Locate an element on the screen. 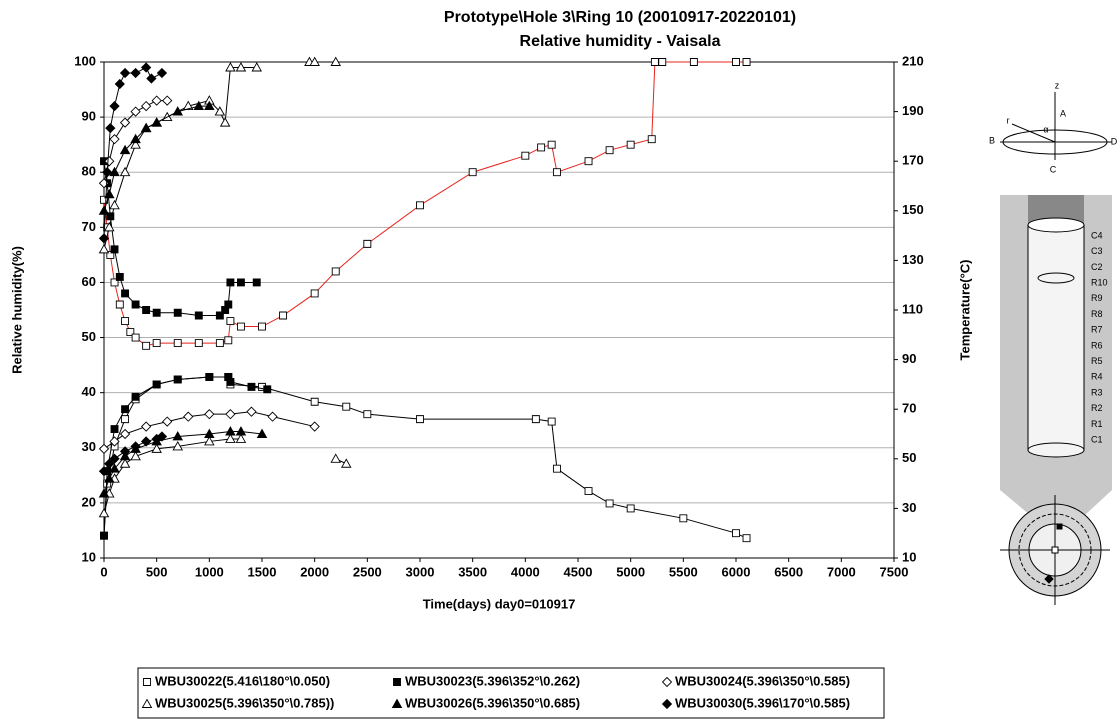 Image resolution: width=1120 pixels, height=722 pixels. ring-ellipse is located at coordinates (1056, 278).